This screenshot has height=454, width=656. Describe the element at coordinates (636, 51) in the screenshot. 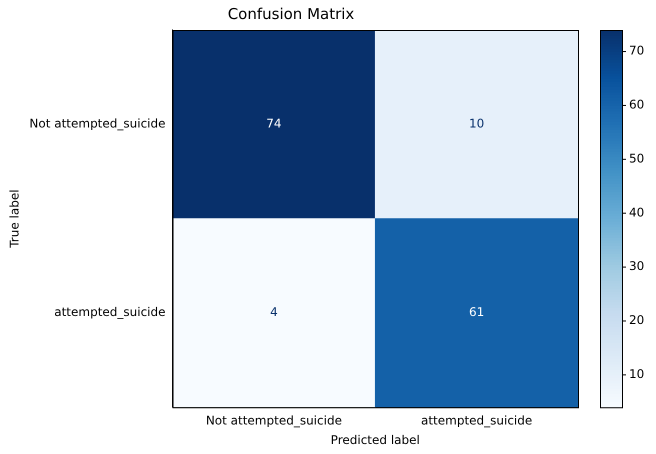

I see `color-bar-label: 70` at that location.